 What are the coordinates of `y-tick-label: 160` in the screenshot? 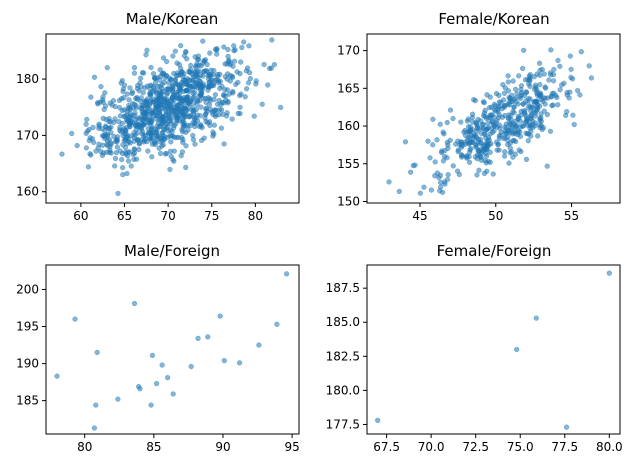 It's located at (27, 192).